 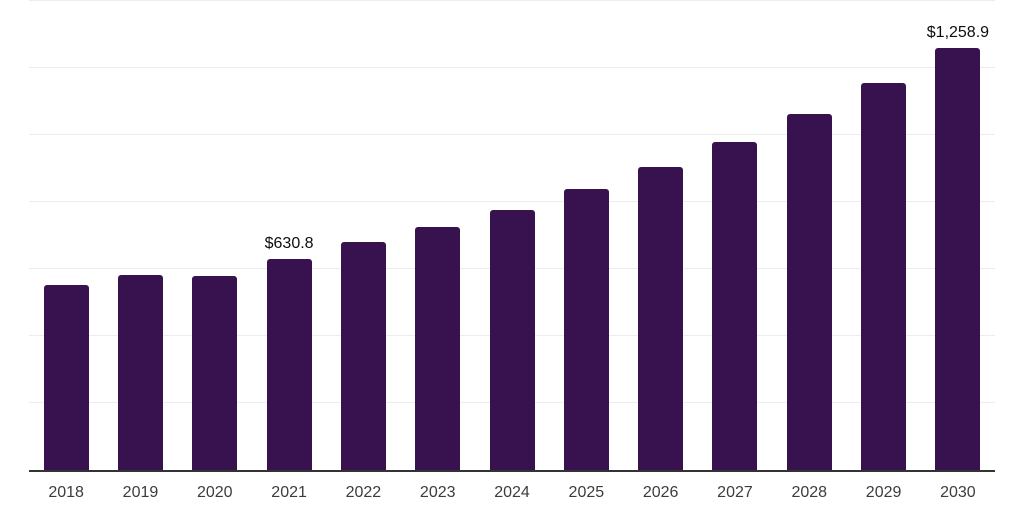 What do you see at coordinates (289, 243) in the screenshot?
I see `bar-value-label-2021: $630.8` at bounding box center [289, 243].